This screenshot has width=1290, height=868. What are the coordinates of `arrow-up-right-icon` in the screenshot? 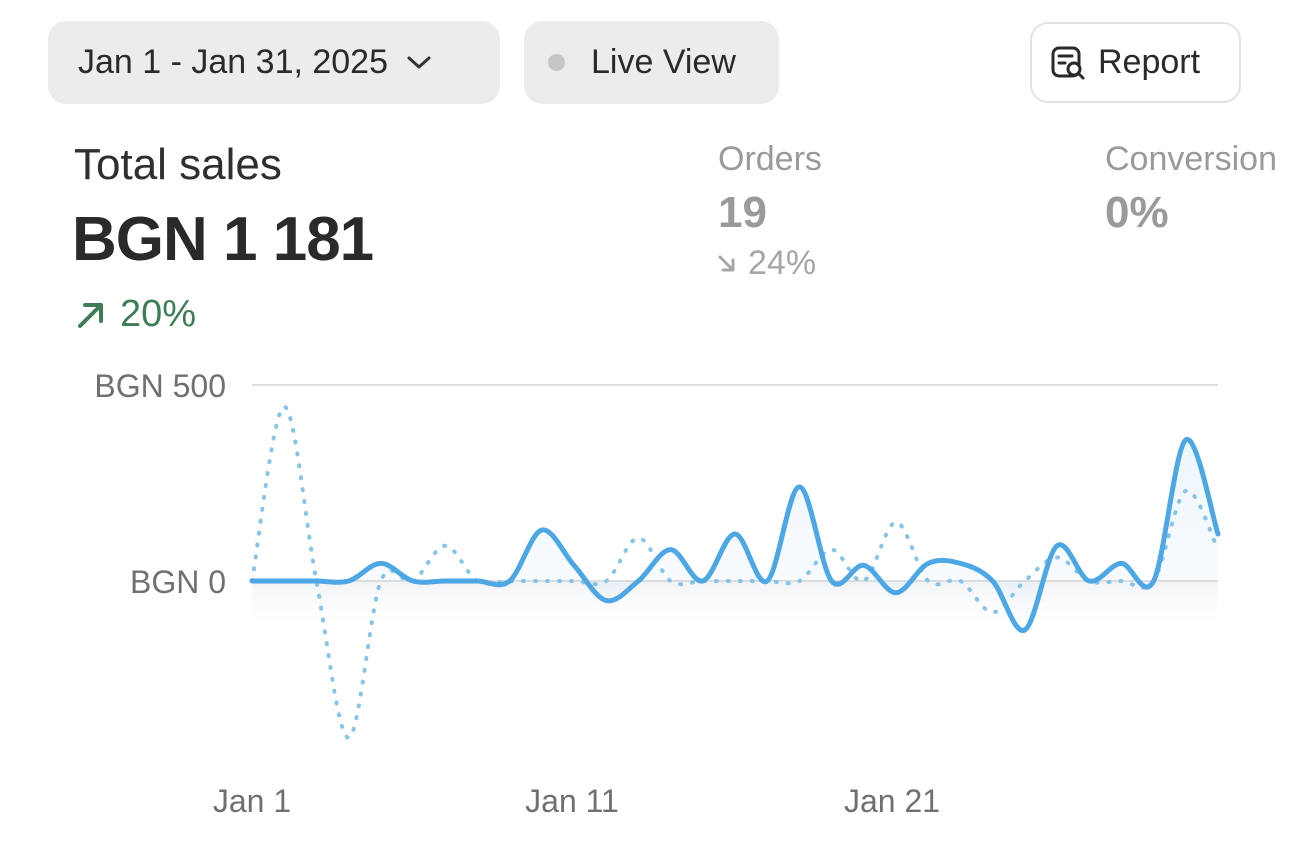 It's located at (91, 315).